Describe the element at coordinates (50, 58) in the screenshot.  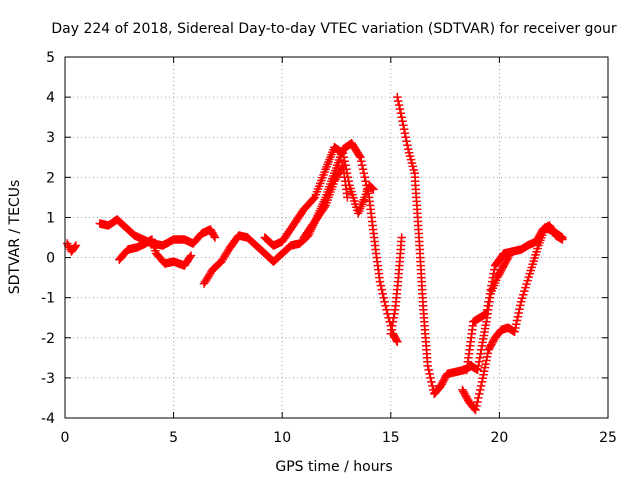
I see `y-tick-label: 5` at that location.